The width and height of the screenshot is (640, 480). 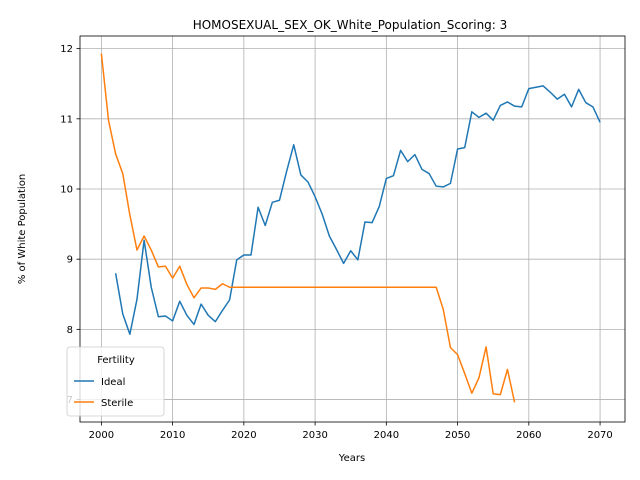 What do you see at coordinates (457, 435) in the screenshot?
I see `x-tick-label: 2050` at bounding box center [457, 435].